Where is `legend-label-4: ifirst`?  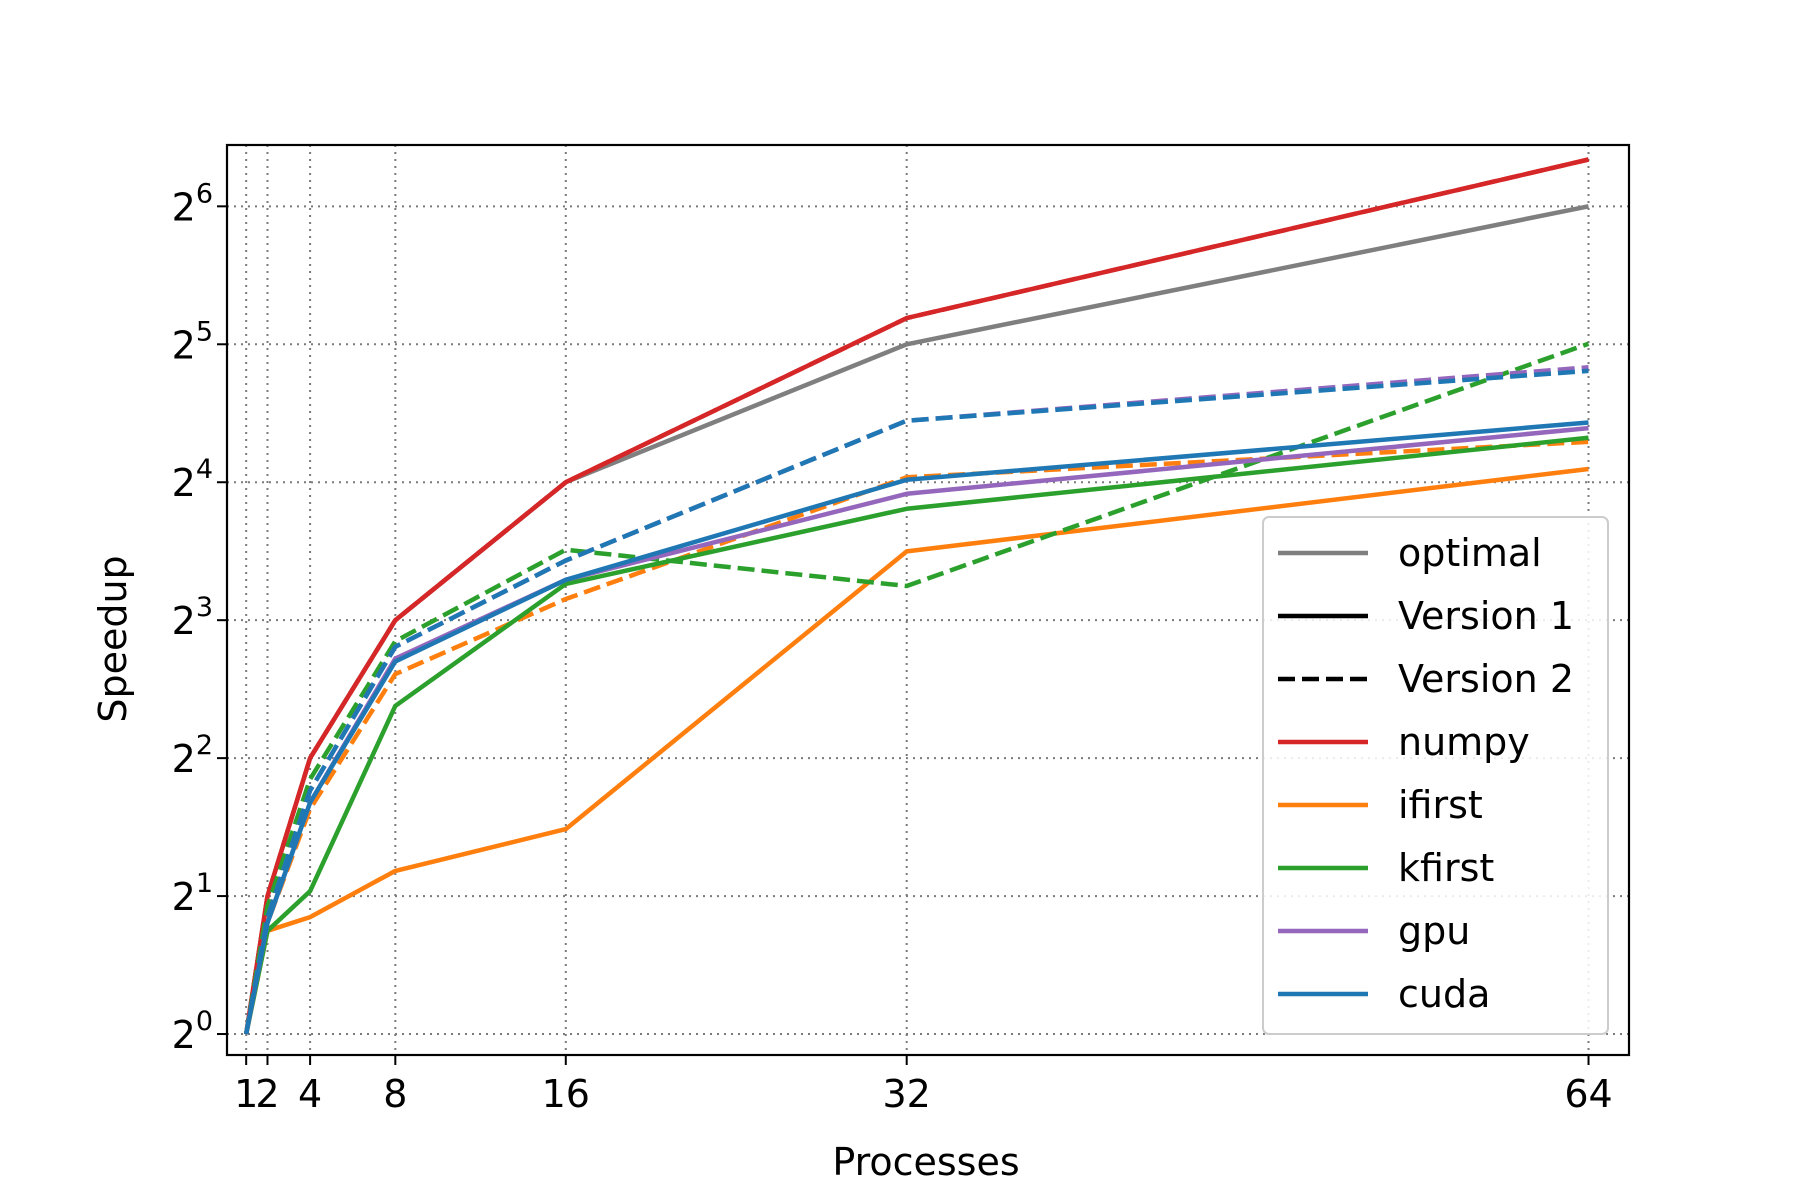
legend-label-4: ifirst is located at coordinates (1440, 805).